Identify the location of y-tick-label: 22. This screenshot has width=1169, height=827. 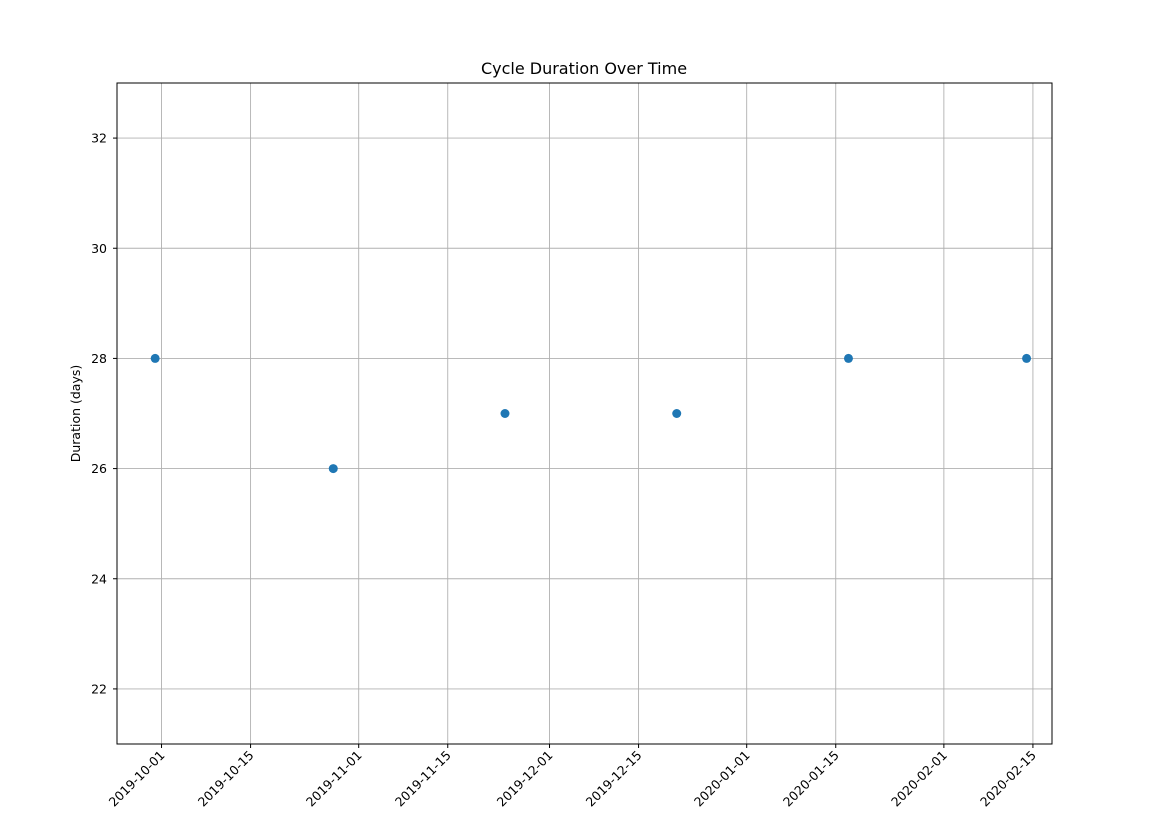
(99, 688).